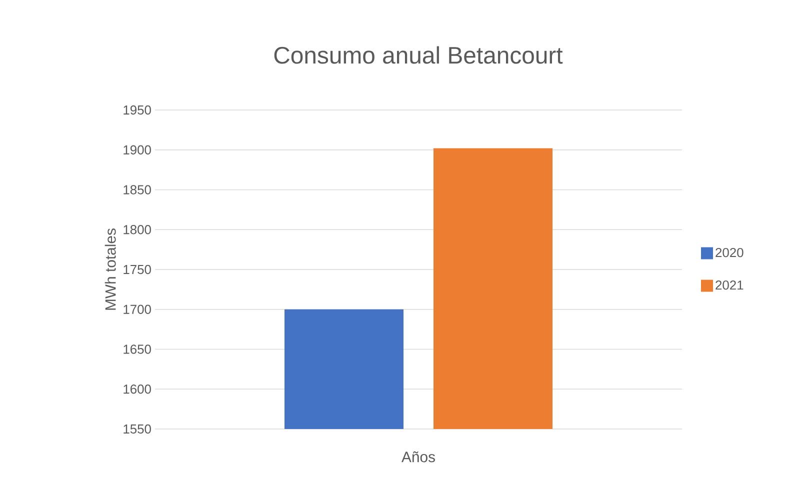 This screenshot has width=805, height=493. I want to click on y-tick-label: 1700, so click(137, 309).